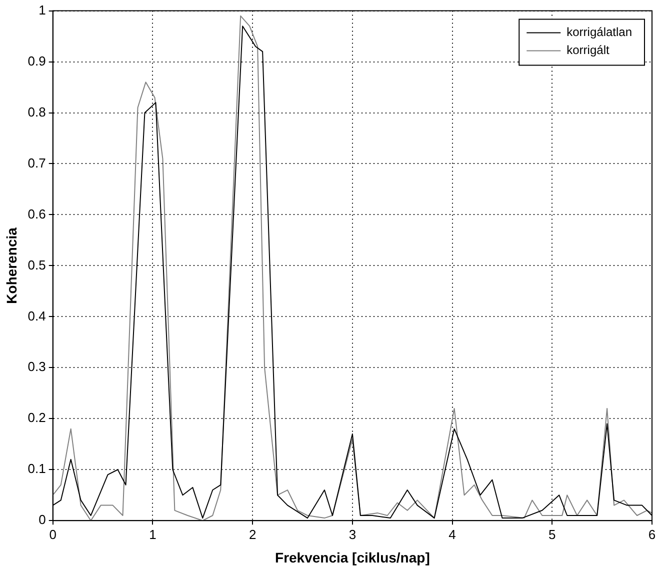  Describe the element at coordinates (37, 366) in the screenshot. I see `y-tick-label: 0.3` at that location.